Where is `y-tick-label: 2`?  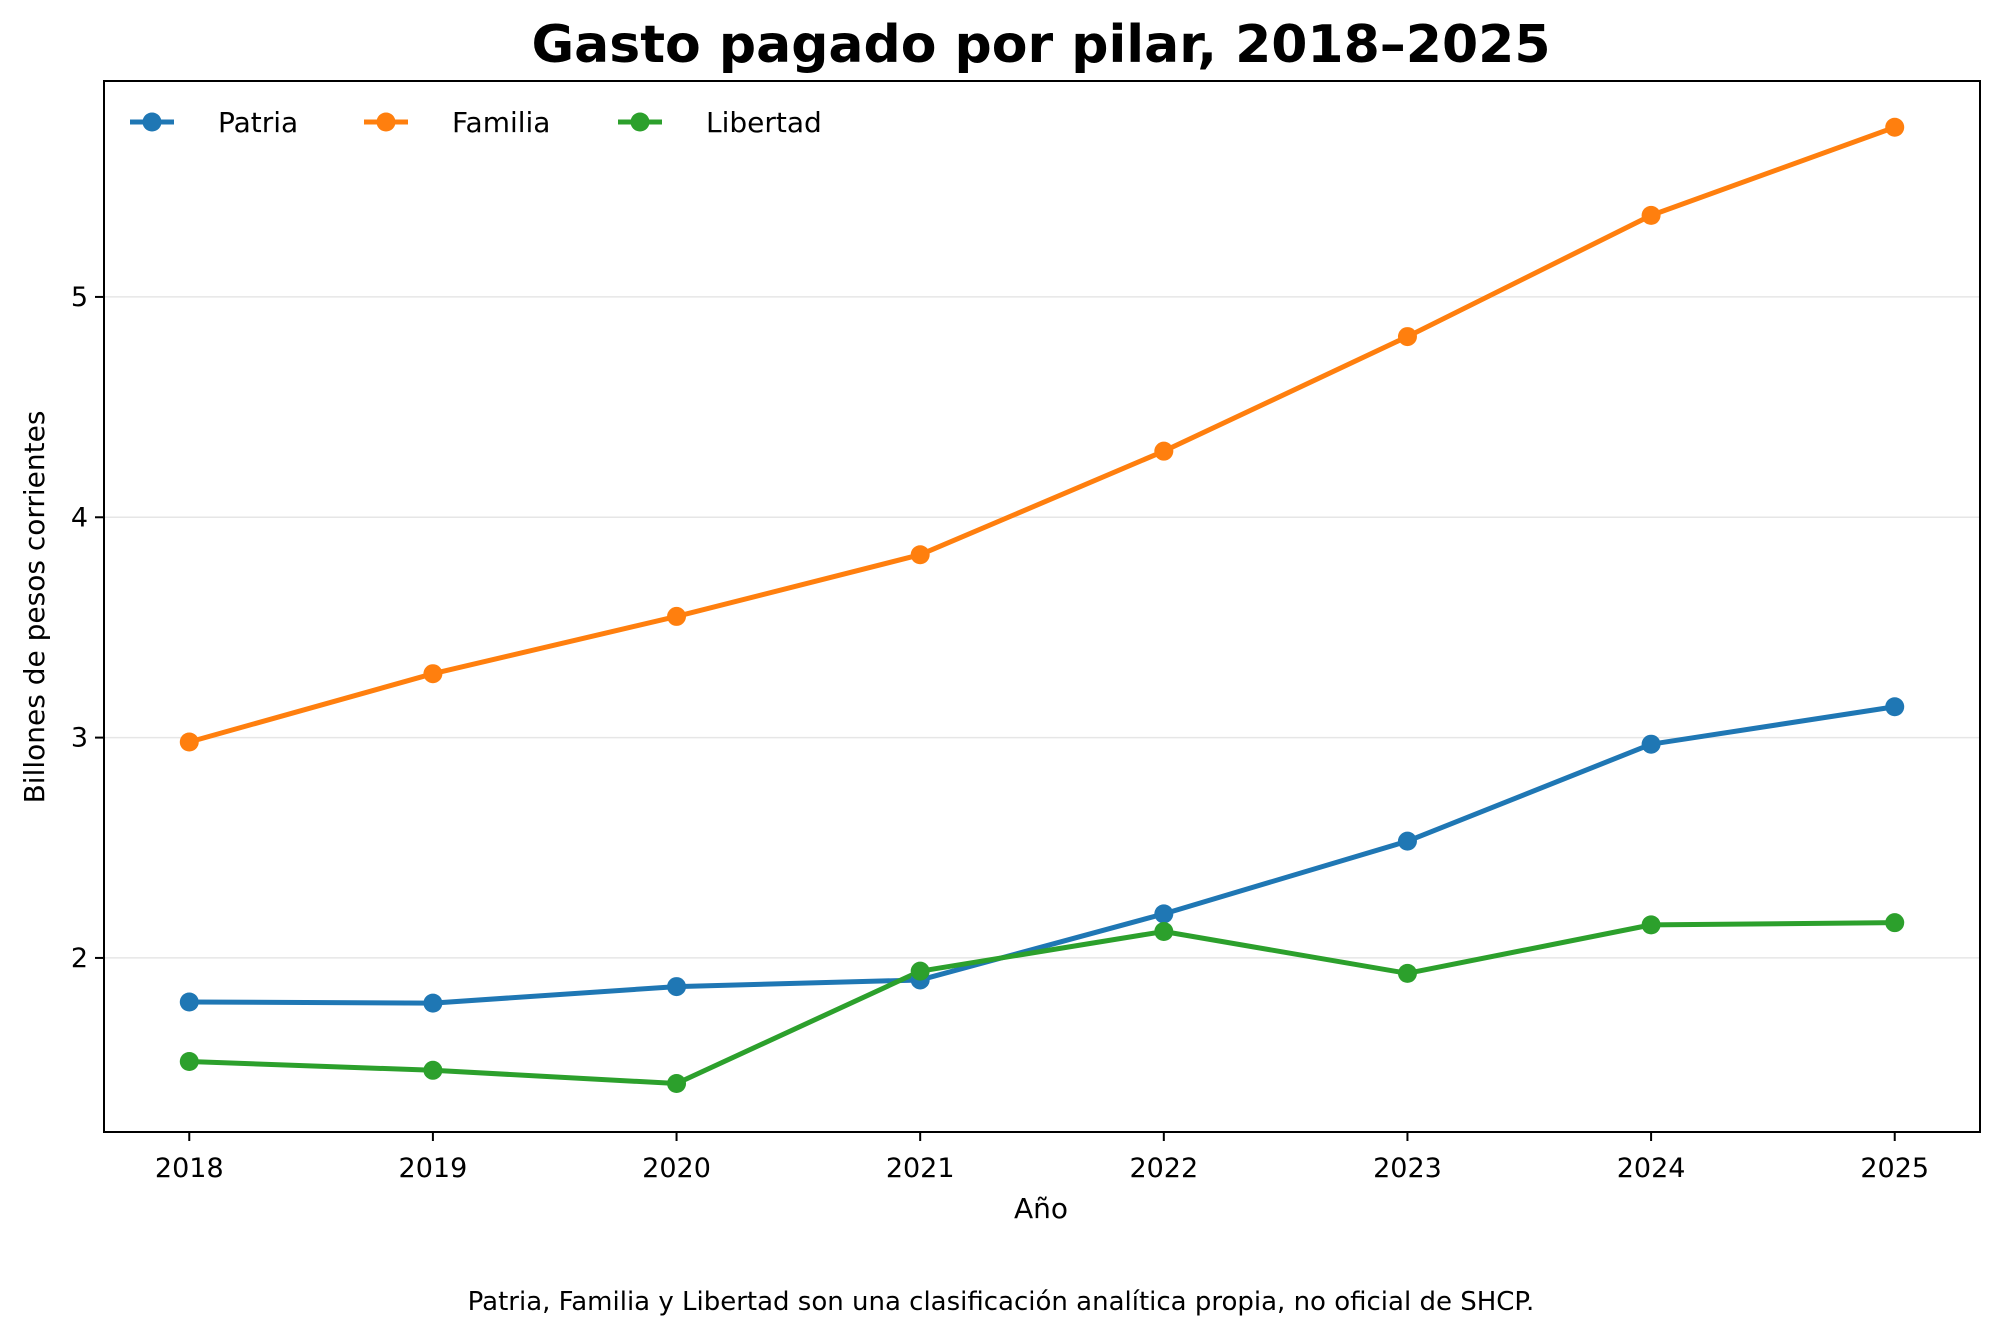 y-tick-label: 2 is located at coordinates (79, 958).